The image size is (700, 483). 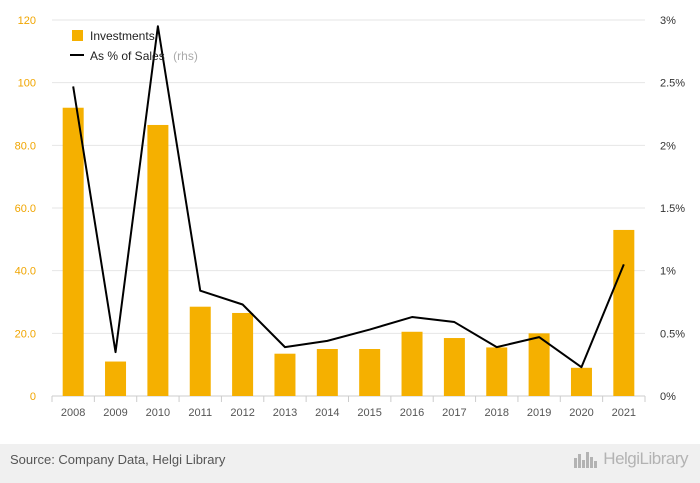 What do you see at coordinates (27, 84) in the screenshot?
I see `y-left-tick-label: 100` at bounding box center [27, 84].